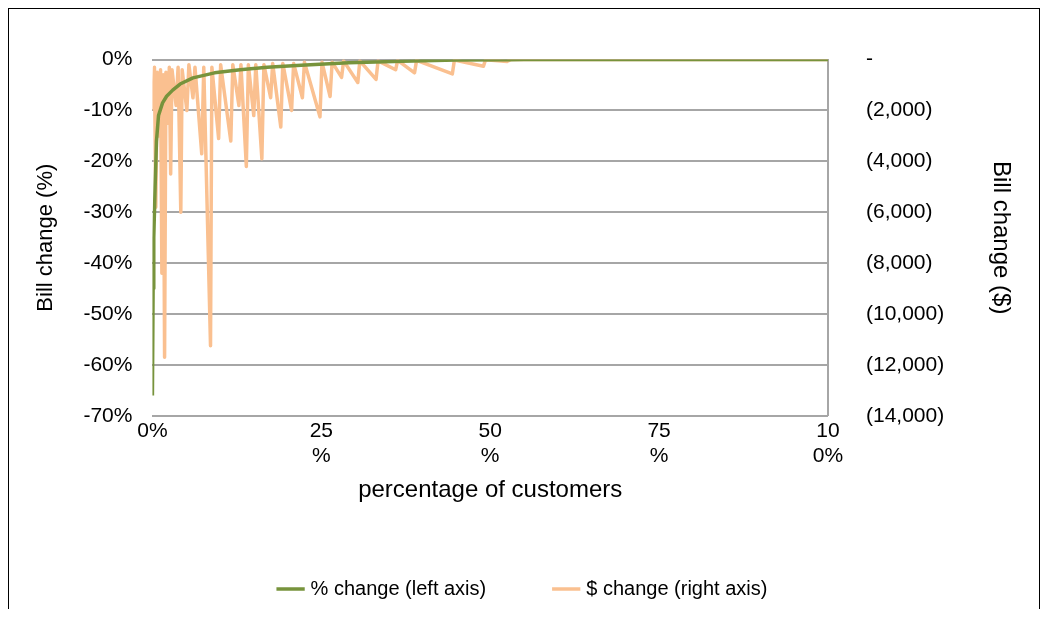  What do you see at coordinates (905, 312) in the screenshot?
I see `y2-tick-label: (10,000)` at bounding box center [905, 312].